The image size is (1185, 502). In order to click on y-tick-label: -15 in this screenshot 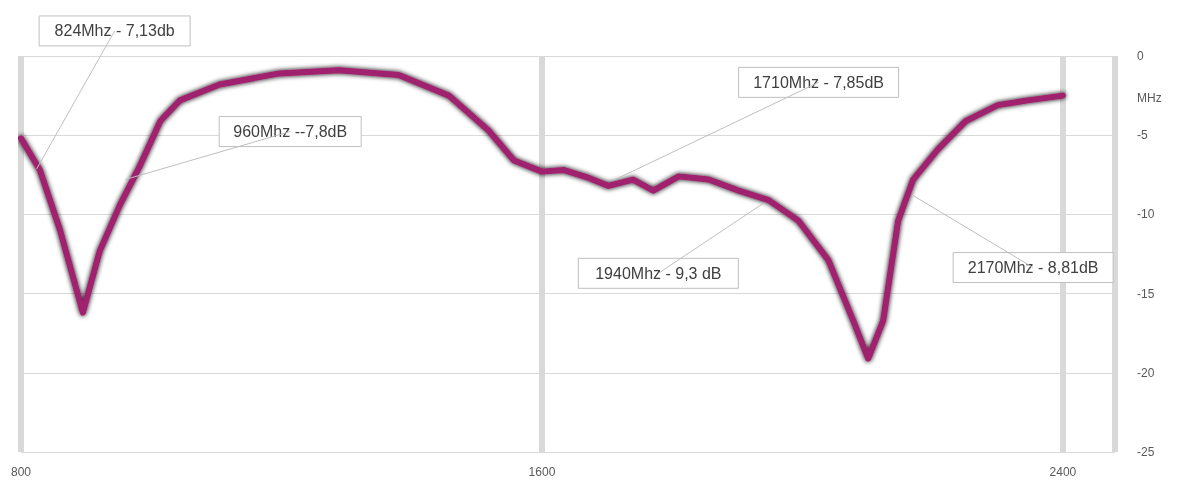, I will do `click(1146, 293)`.